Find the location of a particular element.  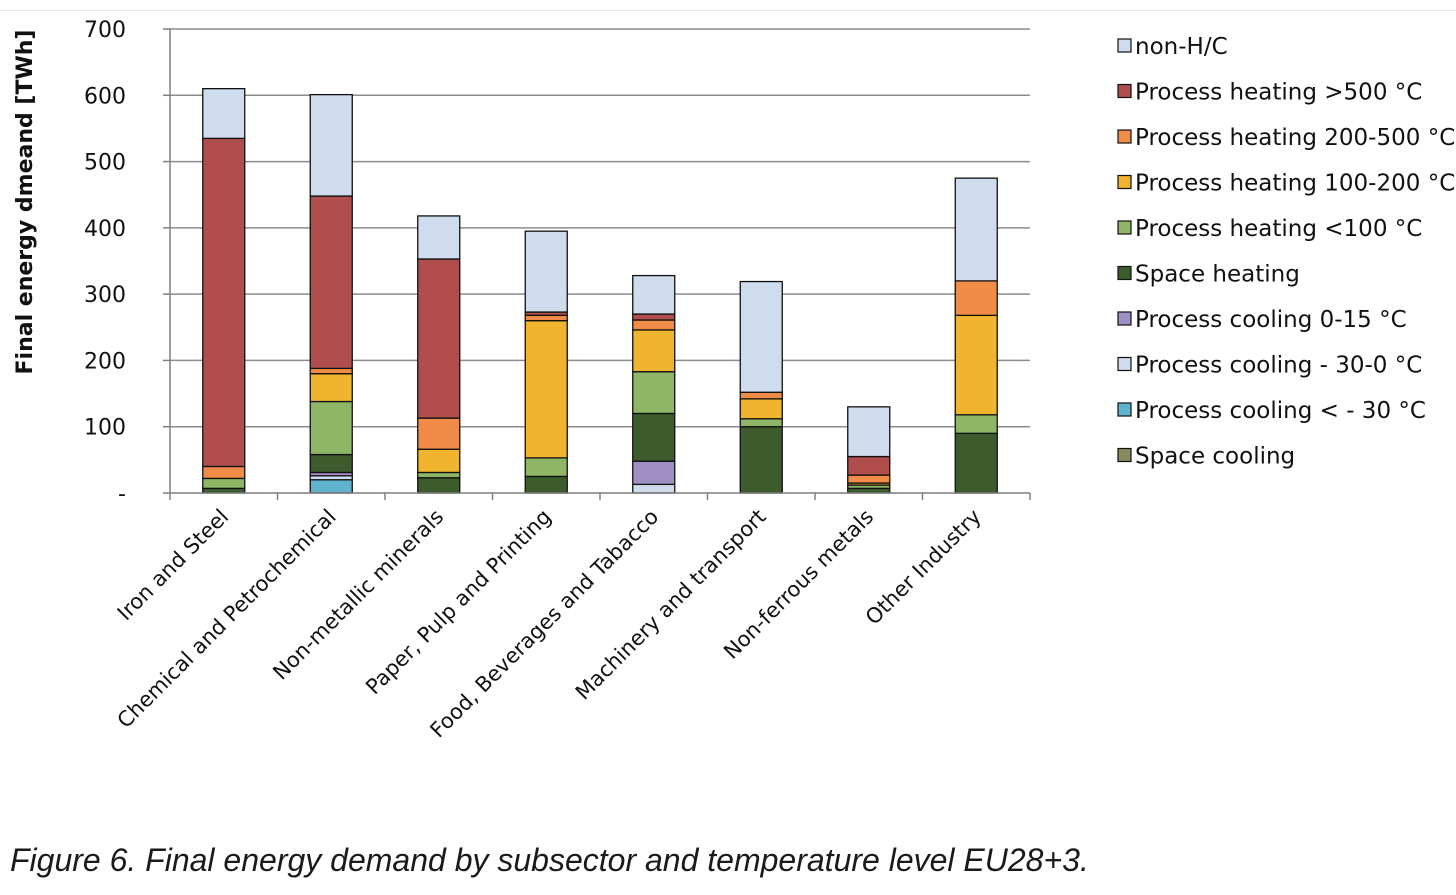

legend-entry: Process heating 200-500 °C is located at coordinates (1295, 138).